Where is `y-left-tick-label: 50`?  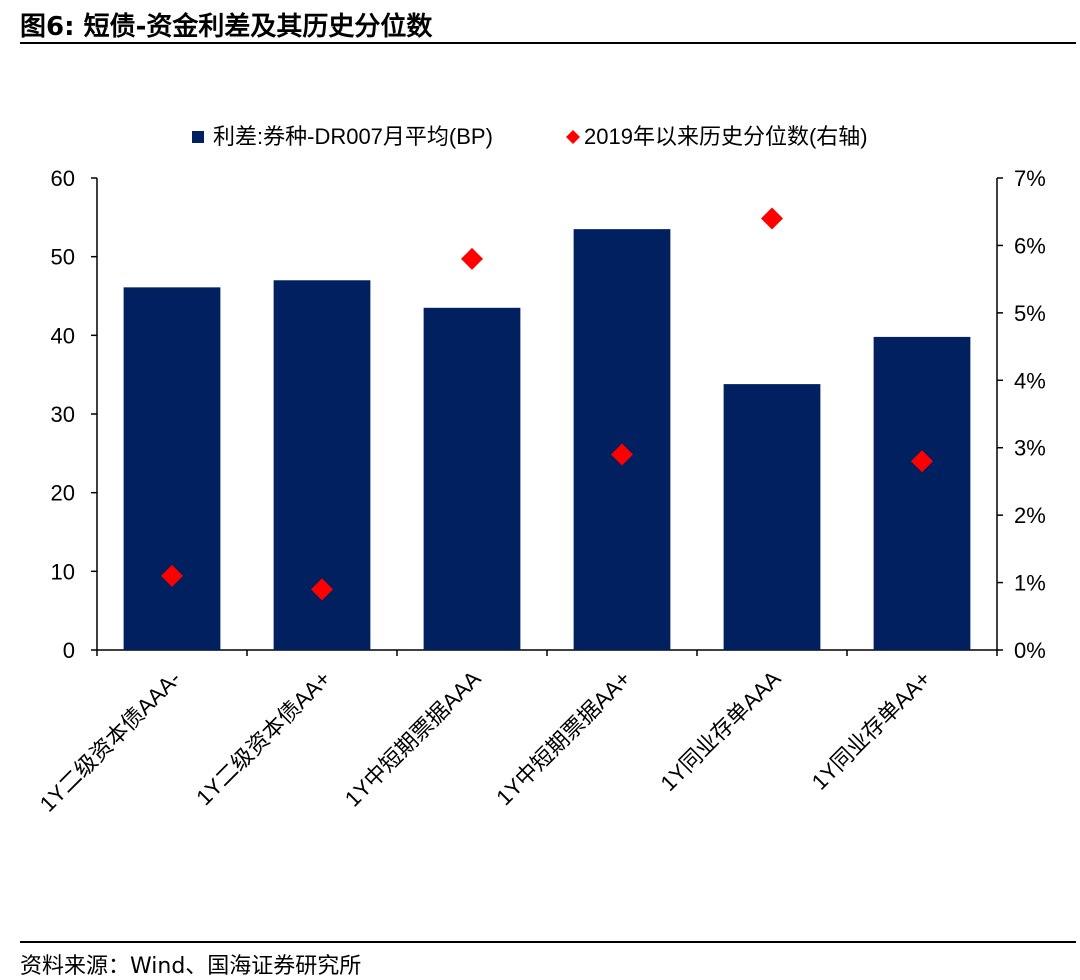
y-left-tick-label: 50 is located at coordinates (63, 257).